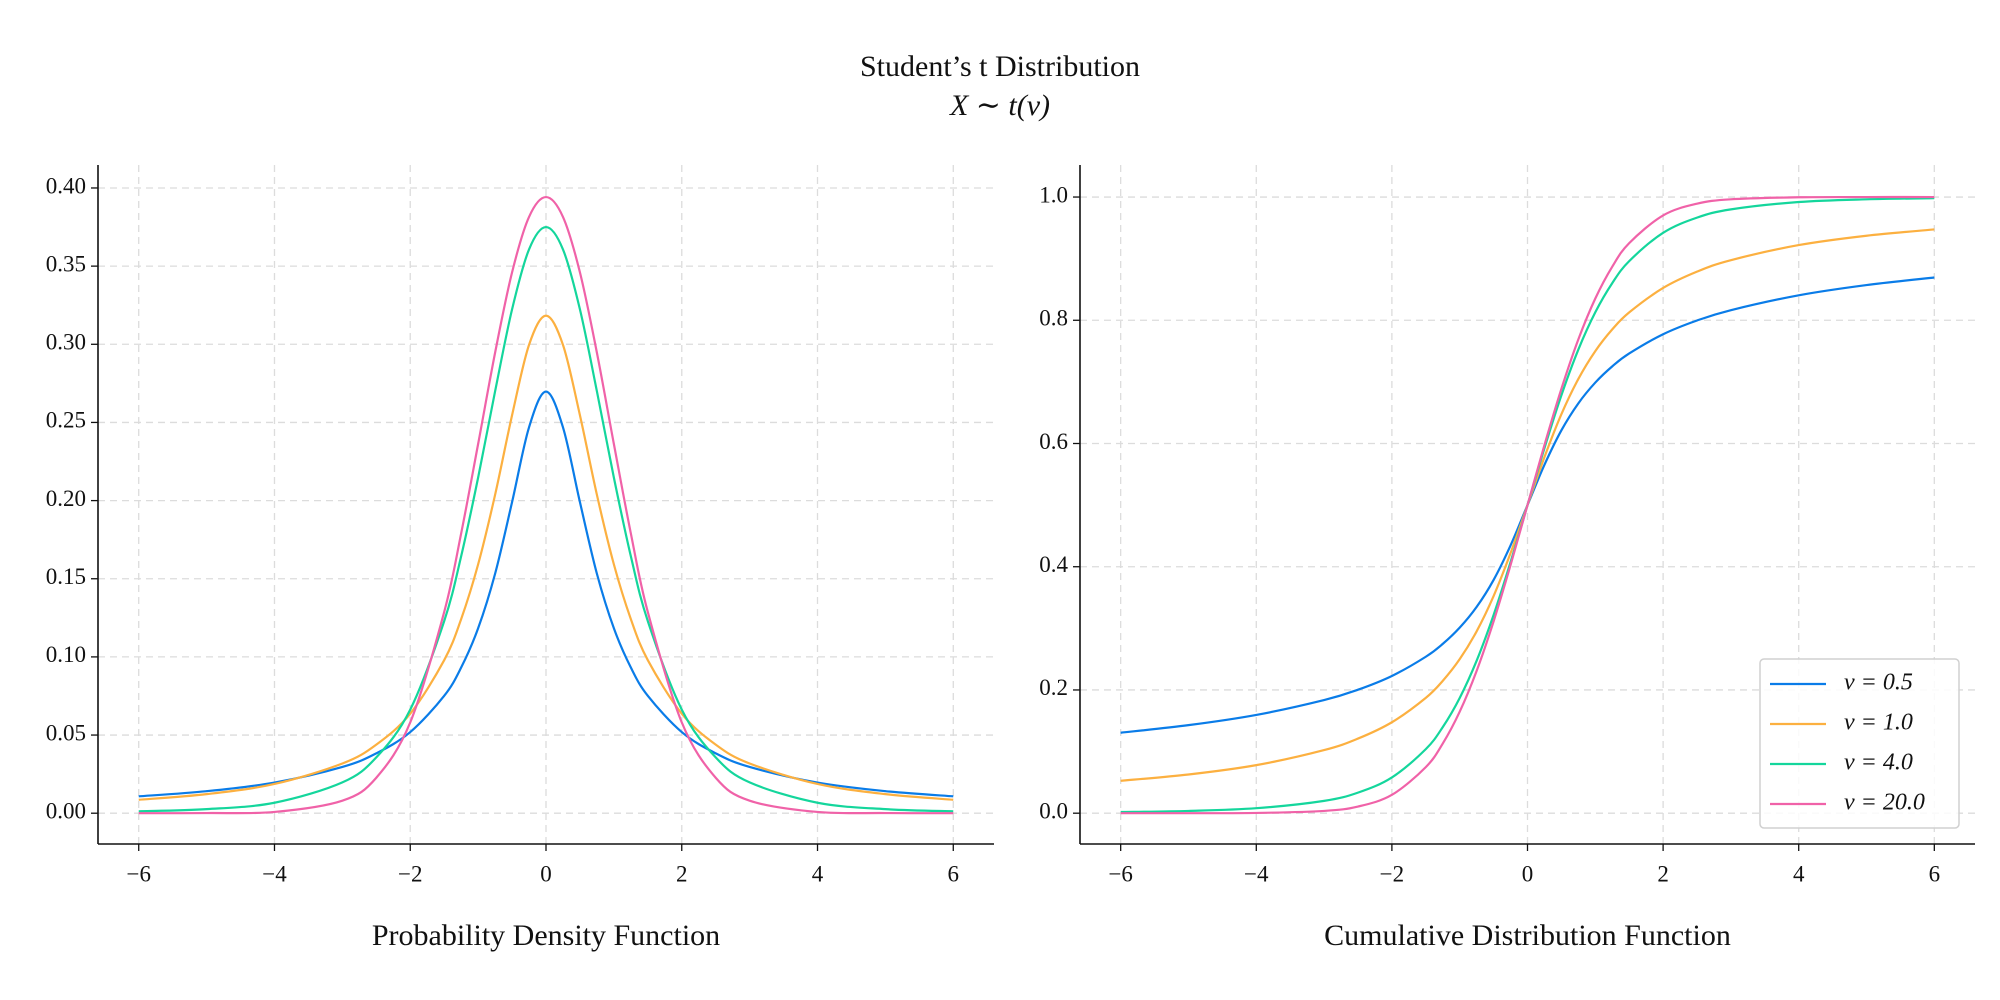  Describe the element at coordinates (999, 105) in the screenshot. I see `figure-subtitle: X ∼ t(ν)` at that location.